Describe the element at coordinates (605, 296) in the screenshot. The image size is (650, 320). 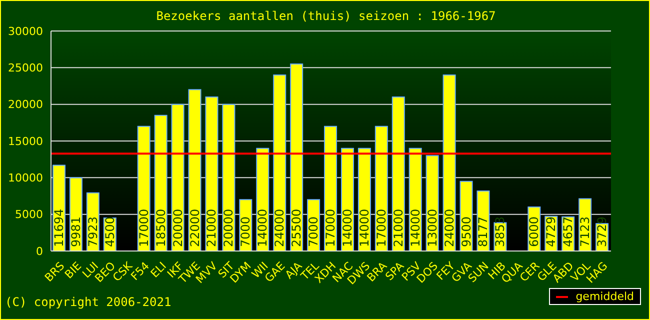
I see `legend-label: gemiddeld` at that location.